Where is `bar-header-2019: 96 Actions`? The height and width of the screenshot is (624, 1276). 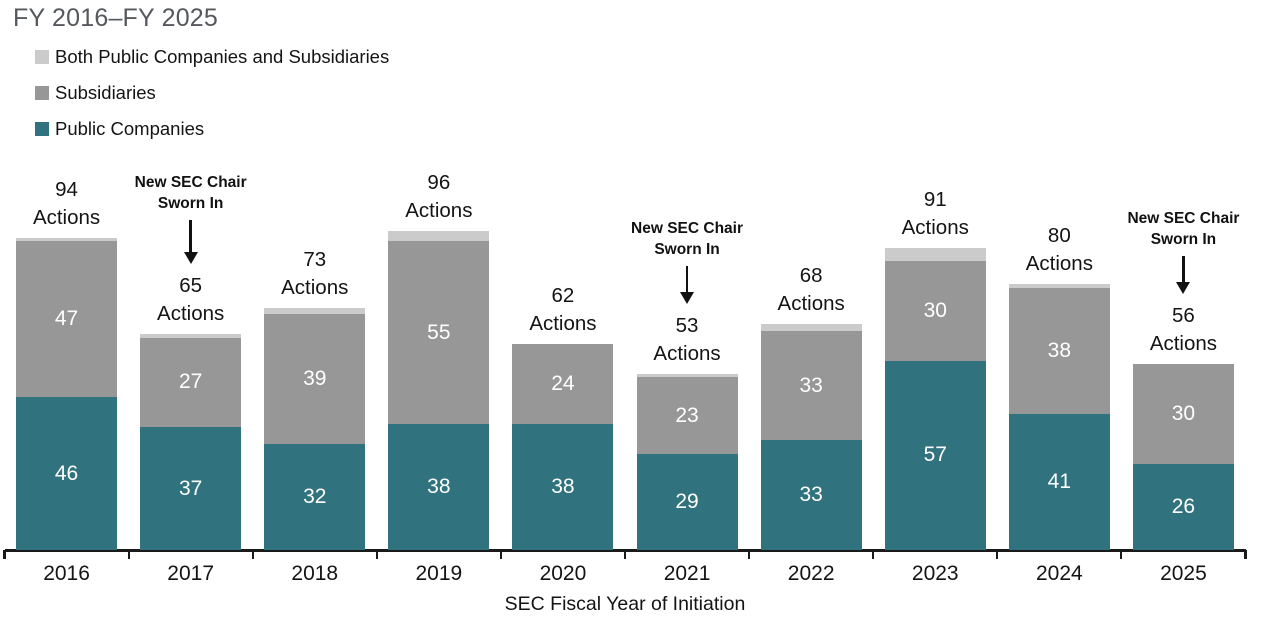 bar-header-2019: 96 Actions is located at coordinates (439, 197).